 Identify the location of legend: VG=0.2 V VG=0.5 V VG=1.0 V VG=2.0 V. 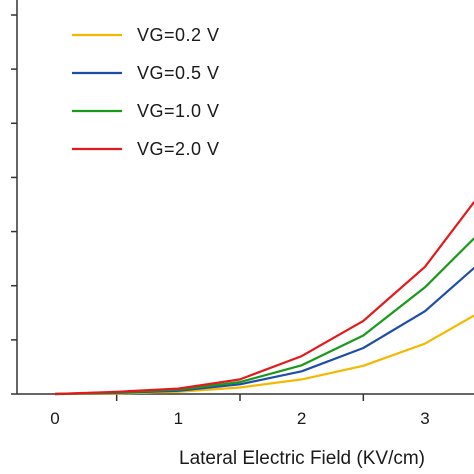
(146, 92).